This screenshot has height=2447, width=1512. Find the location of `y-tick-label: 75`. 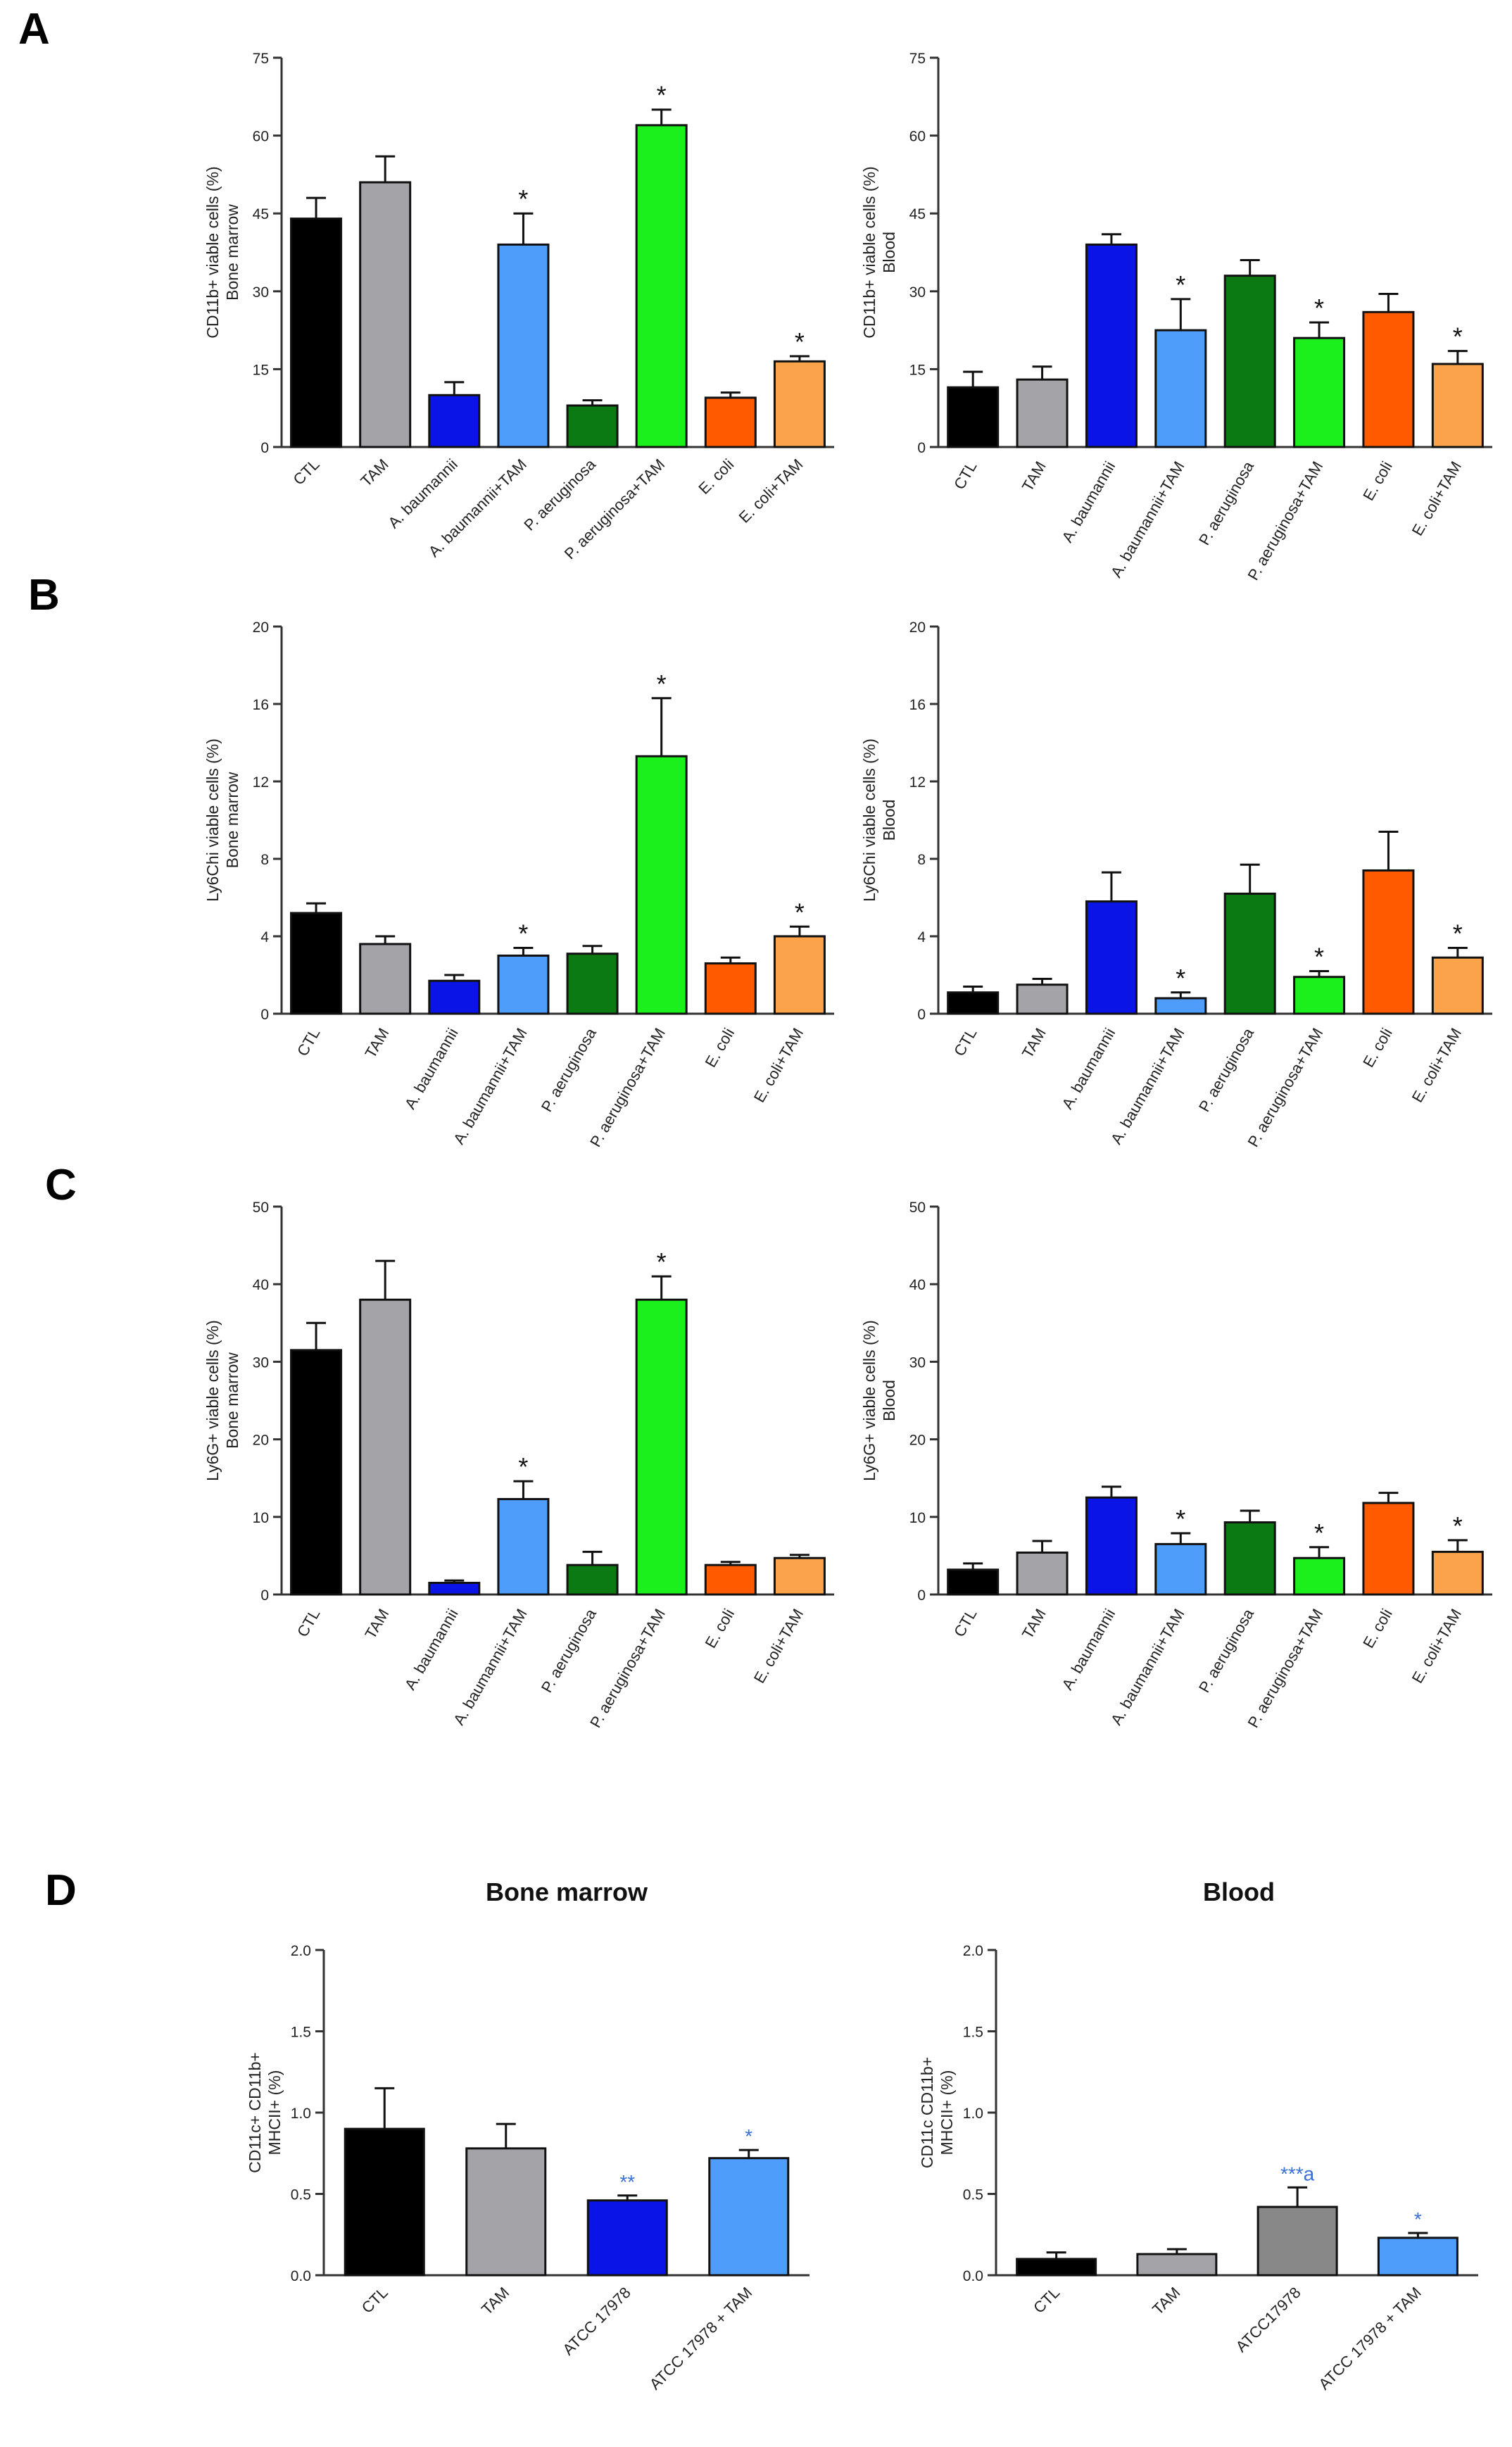

y-tick-label: 75 is located at coordinates (261, 59).